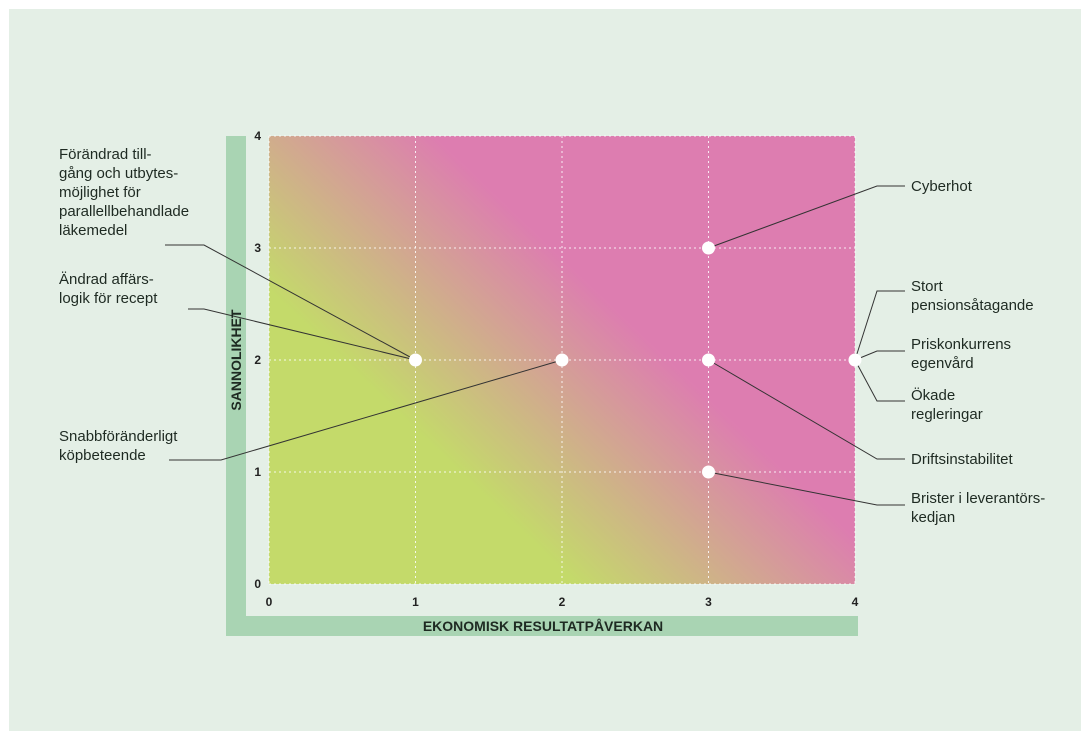  I want to click on x-tick-label: 0, so click(269, 602).